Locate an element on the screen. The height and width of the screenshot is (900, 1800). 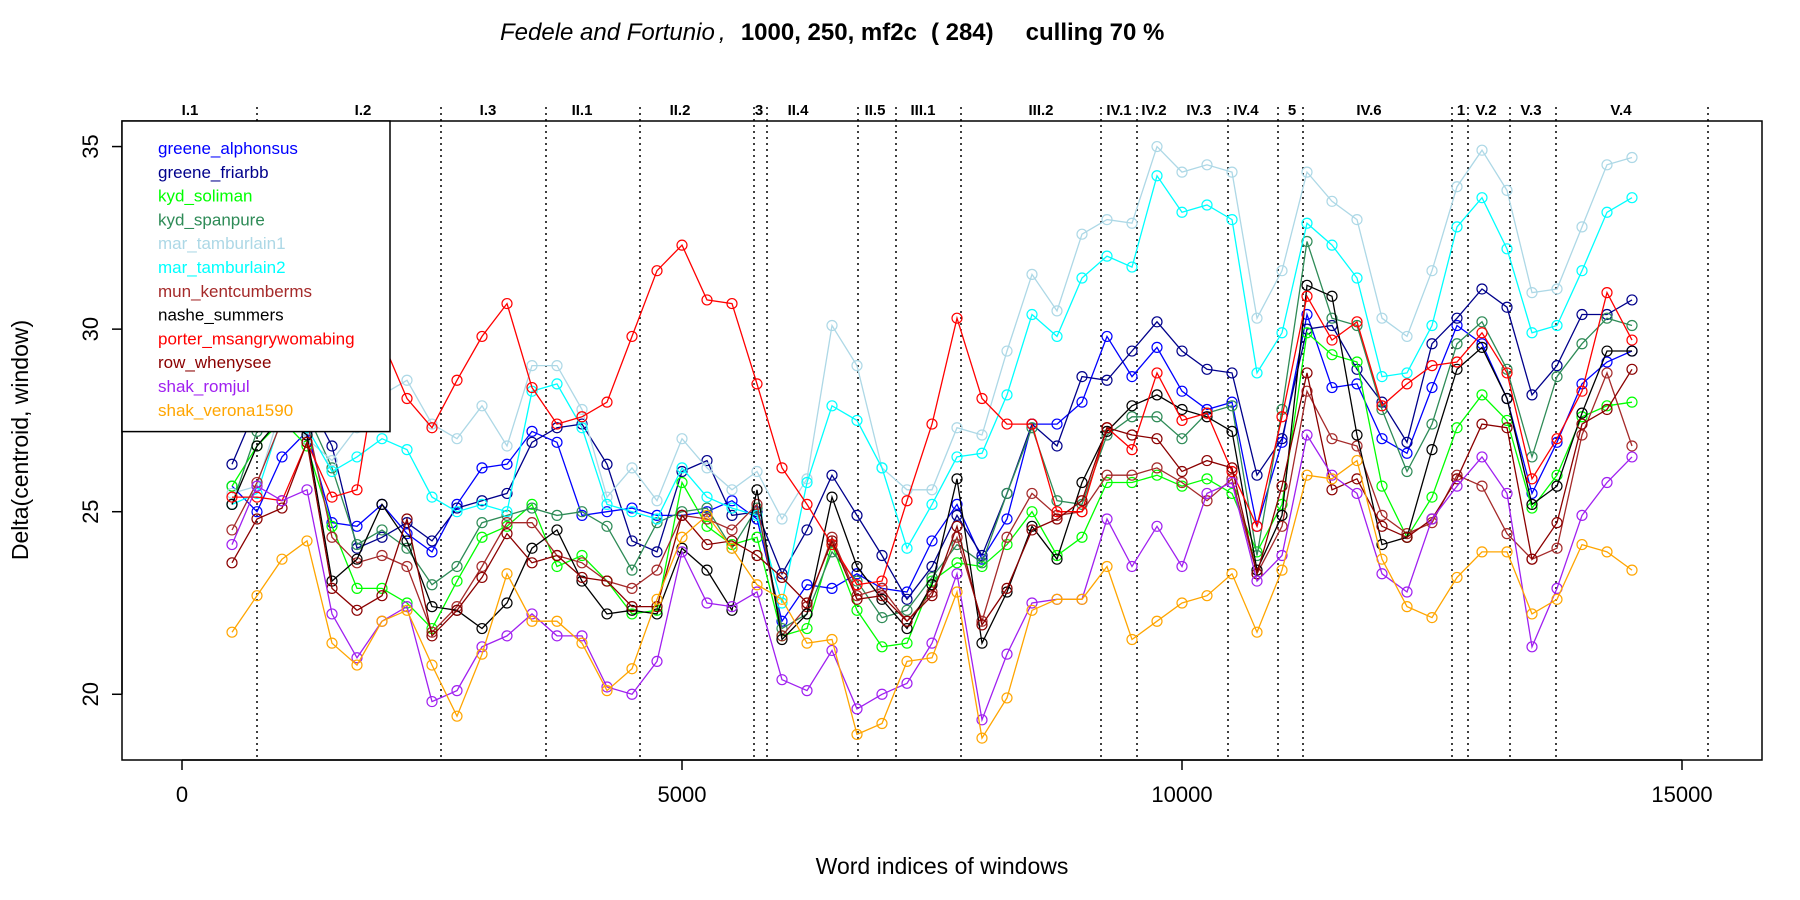
legend-entry: greene_friarbb is located at coordinates (213, 172).